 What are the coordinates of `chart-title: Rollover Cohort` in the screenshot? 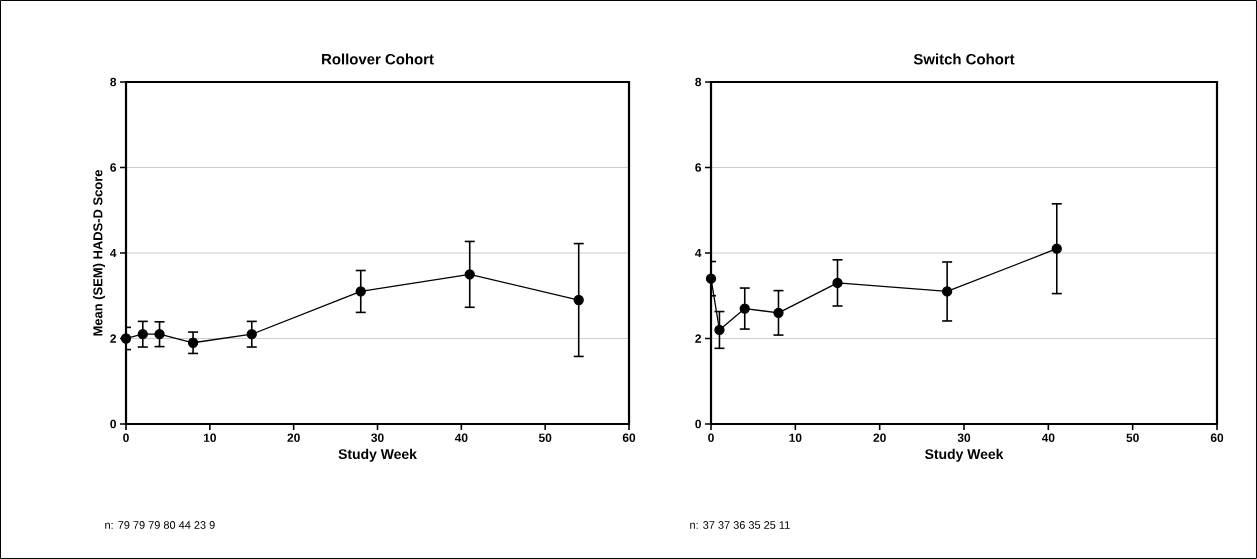 It's located at (378, 59).